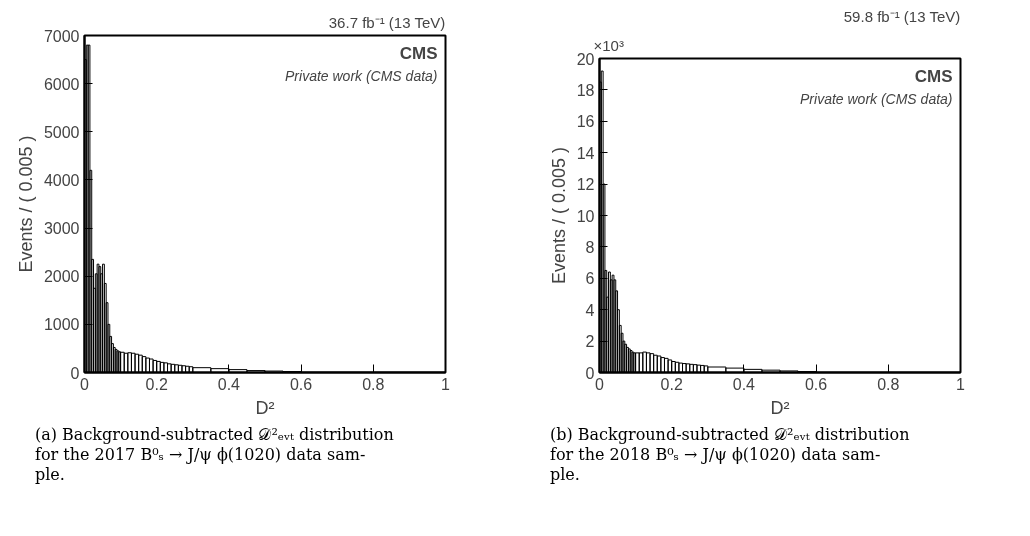  Describe the element at coordinates (61, 36) in the screenshot. I see `y-tick-label: 7000` at that location.